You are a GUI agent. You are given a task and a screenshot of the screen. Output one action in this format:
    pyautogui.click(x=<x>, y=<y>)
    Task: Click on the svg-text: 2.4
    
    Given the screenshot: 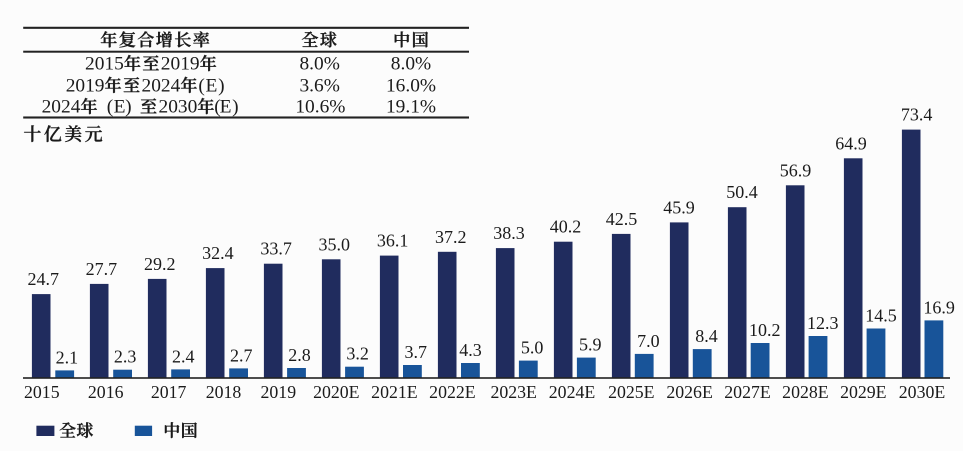 What is the action you would take?
    pyautogui.click(x=183, y=356)
    